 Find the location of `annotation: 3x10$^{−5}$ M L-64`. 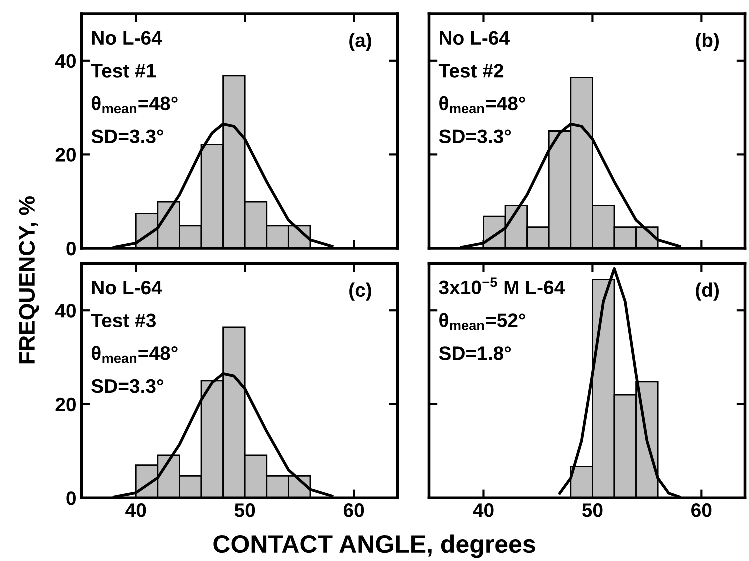

annotation: 3x10$^{−5}$ M L-64 is located at coordinates (502, 286).